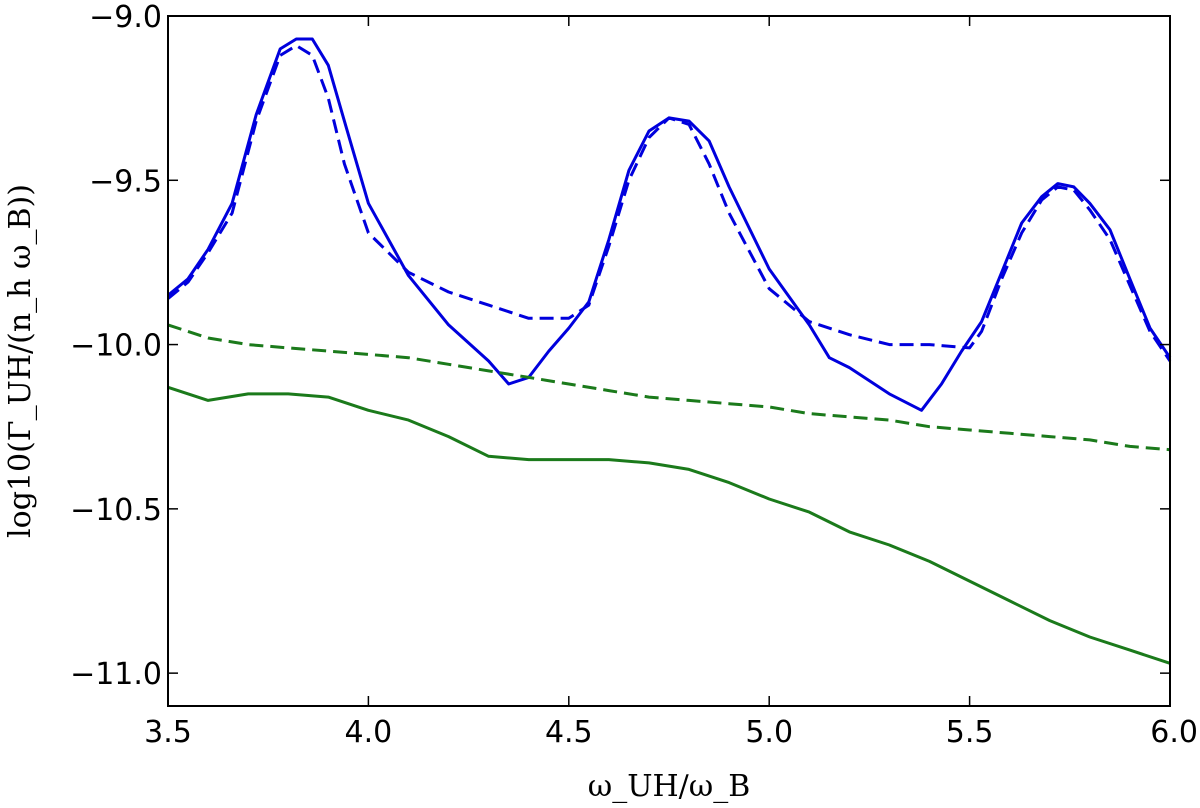 The image size is (1200, 808). I want to click on x-tick-label: 4.5, so click(569, 732).